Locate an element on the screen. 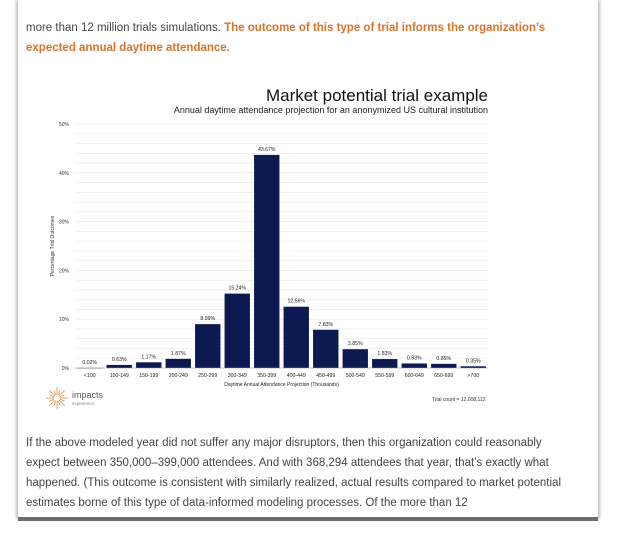 This screenshot has width=618, height=541. x-tick-label: 350-399 is located at coordinates (266, 376).